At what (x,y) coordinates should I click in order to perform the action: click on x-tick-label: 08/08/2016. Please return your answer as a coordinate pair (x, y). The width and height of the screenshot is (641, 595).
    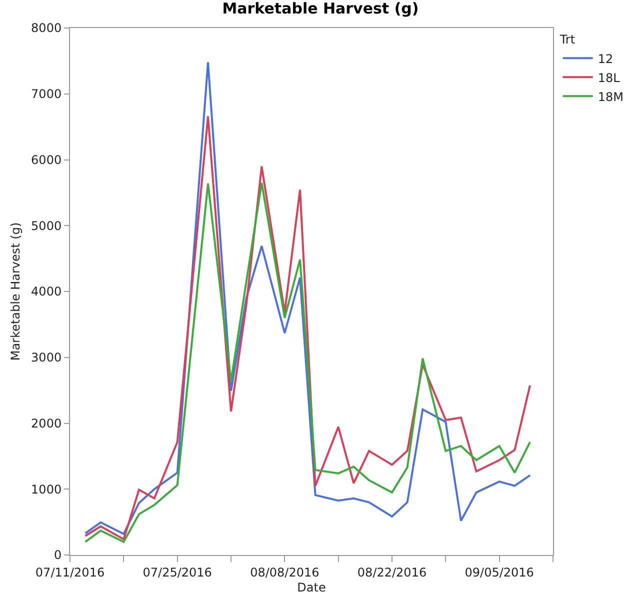
    Looking at the image, I should click on (285, 572).